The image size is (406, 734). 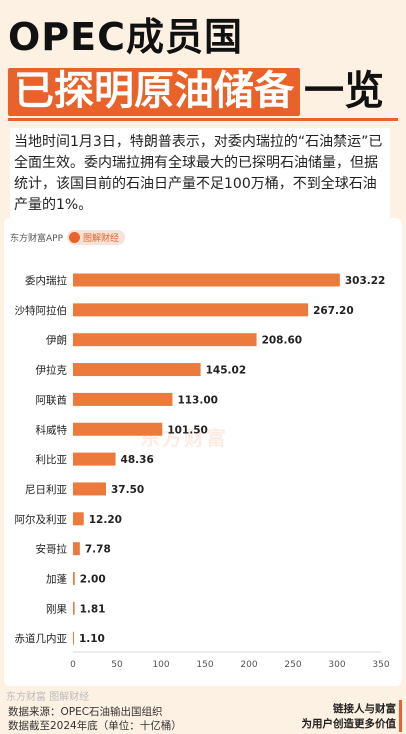 I want to click on category-label: 阿联酋, so click(x=52, y=399).